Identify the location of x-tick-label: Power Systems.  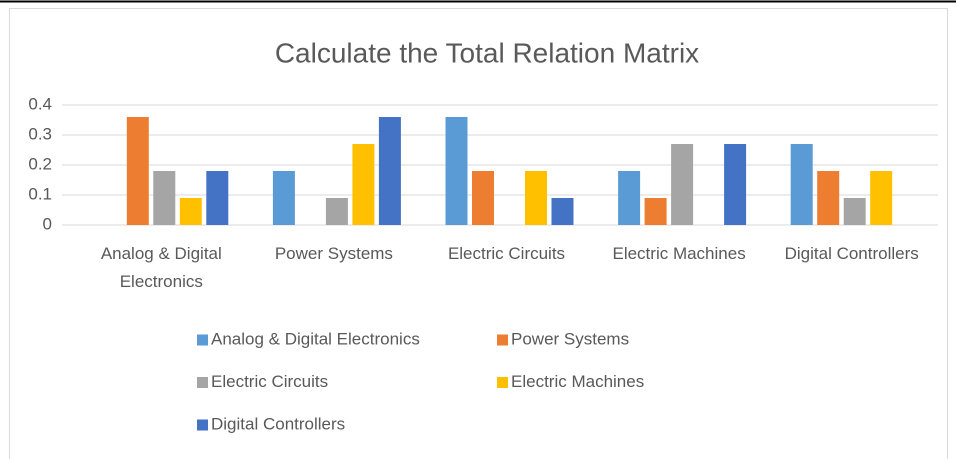
(334, 253).